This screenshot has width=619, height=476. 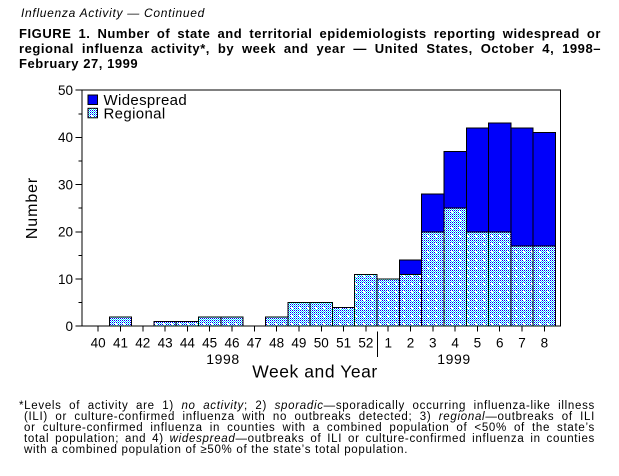 What do you see at coordinates (343, 343) in the screenshot?
I see `svg-text: 51` at bounding box center [343, 343].